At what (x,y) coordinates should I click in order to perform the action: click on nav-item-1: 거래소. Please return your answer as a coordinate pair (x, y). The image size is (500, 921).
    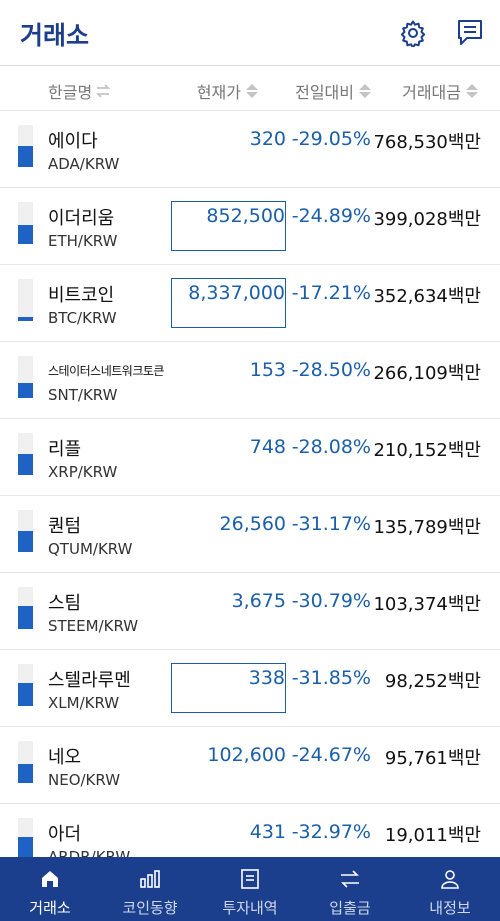
    Looking at the image, I should click on (50, 889).